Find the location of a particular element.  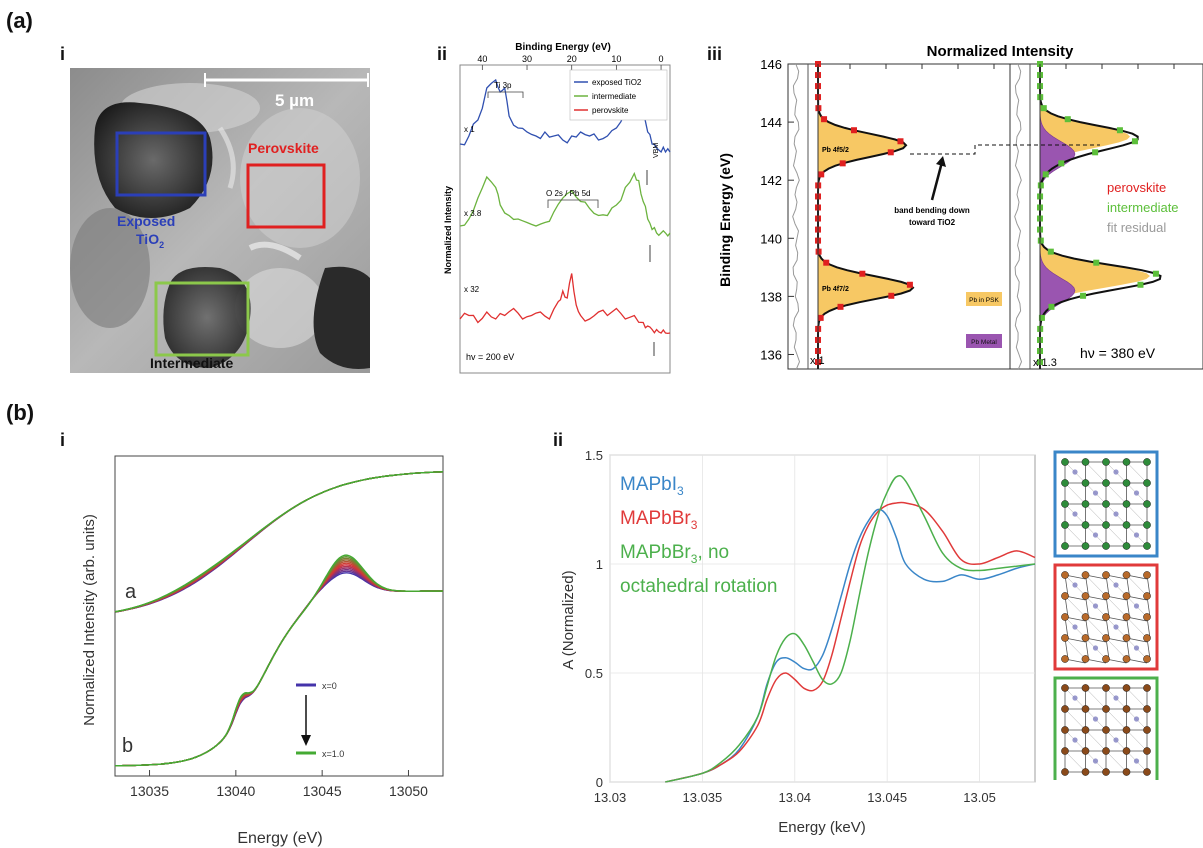

y-axis-ticks: 136 138 140 142 144 146 is located at coordinates (777, 209).